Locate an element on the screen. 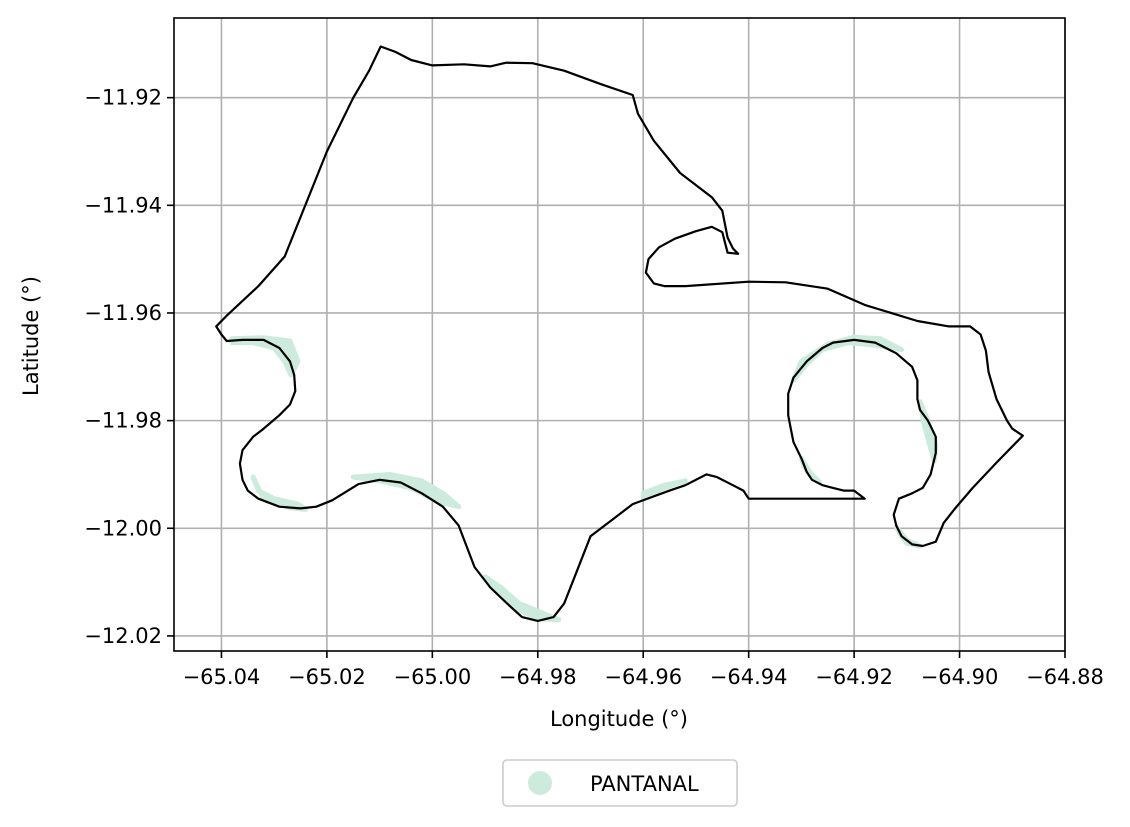 This screenshot has width=1130, height=827. y-axis-label: Latitude (°) is located at coordinates (31, 336).